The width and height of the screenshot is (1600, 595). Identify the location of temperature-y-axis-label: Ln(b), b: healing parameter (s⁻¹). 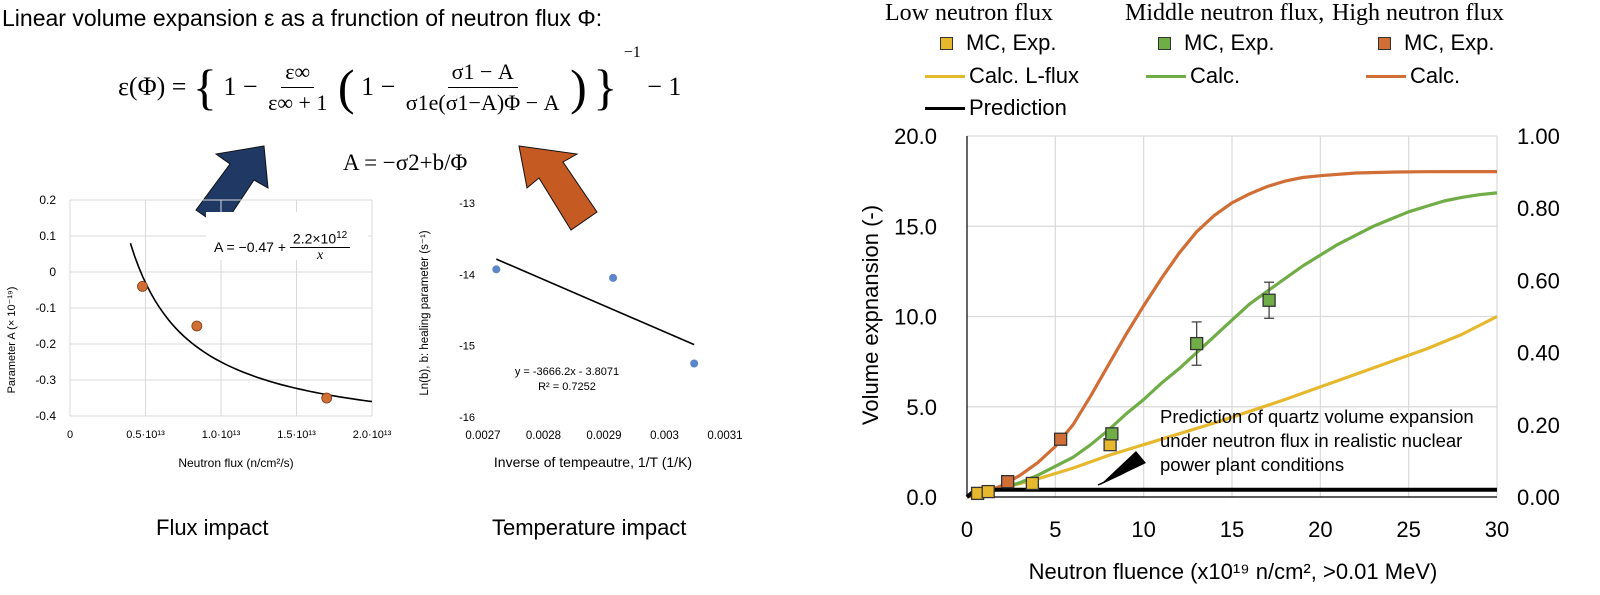
(425, 312).